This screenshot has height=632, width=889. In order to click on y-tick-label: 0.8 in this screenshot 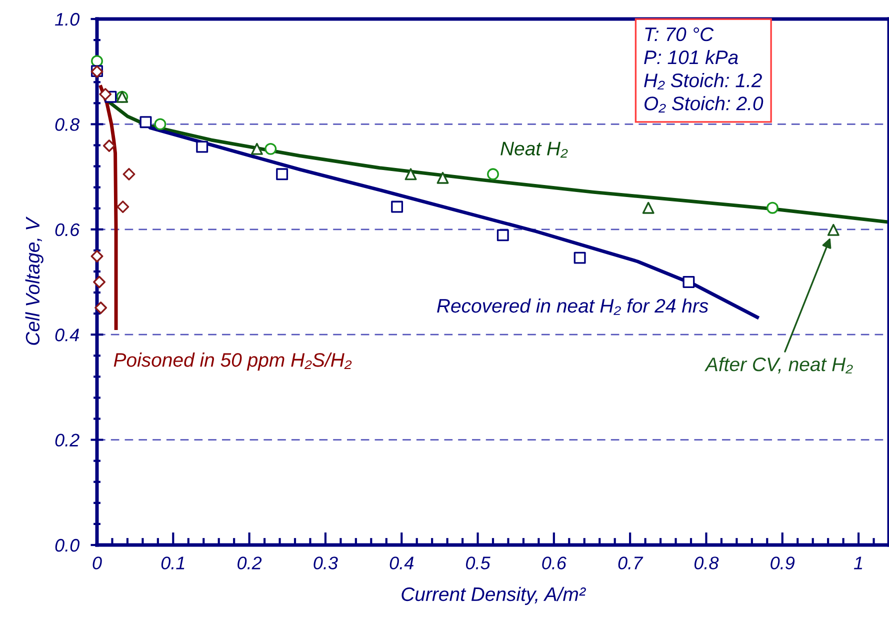, I will do `click(67, 124)`.